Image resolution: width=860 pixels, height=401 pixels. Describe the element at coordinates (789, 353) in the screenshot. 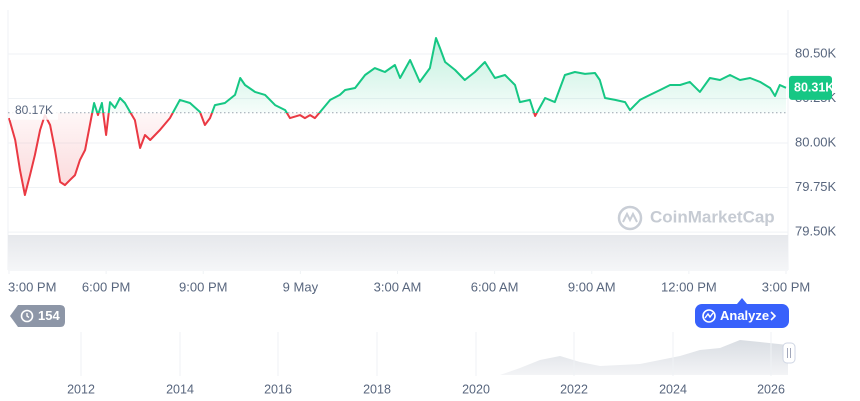

I see `navigator-handle` at that location.